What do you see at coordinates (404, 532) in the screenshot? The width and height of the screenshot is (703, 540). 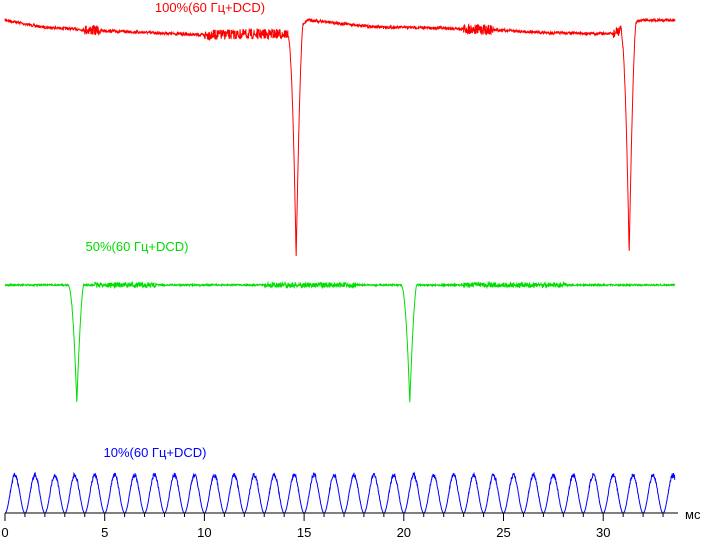 I see `x-tick-label: 20` at bounding box center [404, 532].